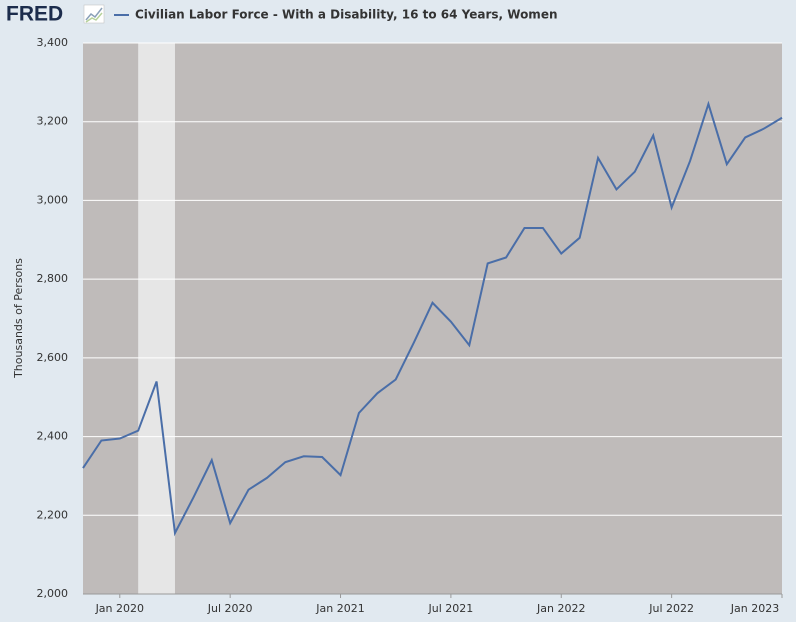 The height and width of the screenshot is (622, 796). Describe the element at coordinates (560, 608) in the screenshot. I see `x-tick-label: Jan 2022` at that location.